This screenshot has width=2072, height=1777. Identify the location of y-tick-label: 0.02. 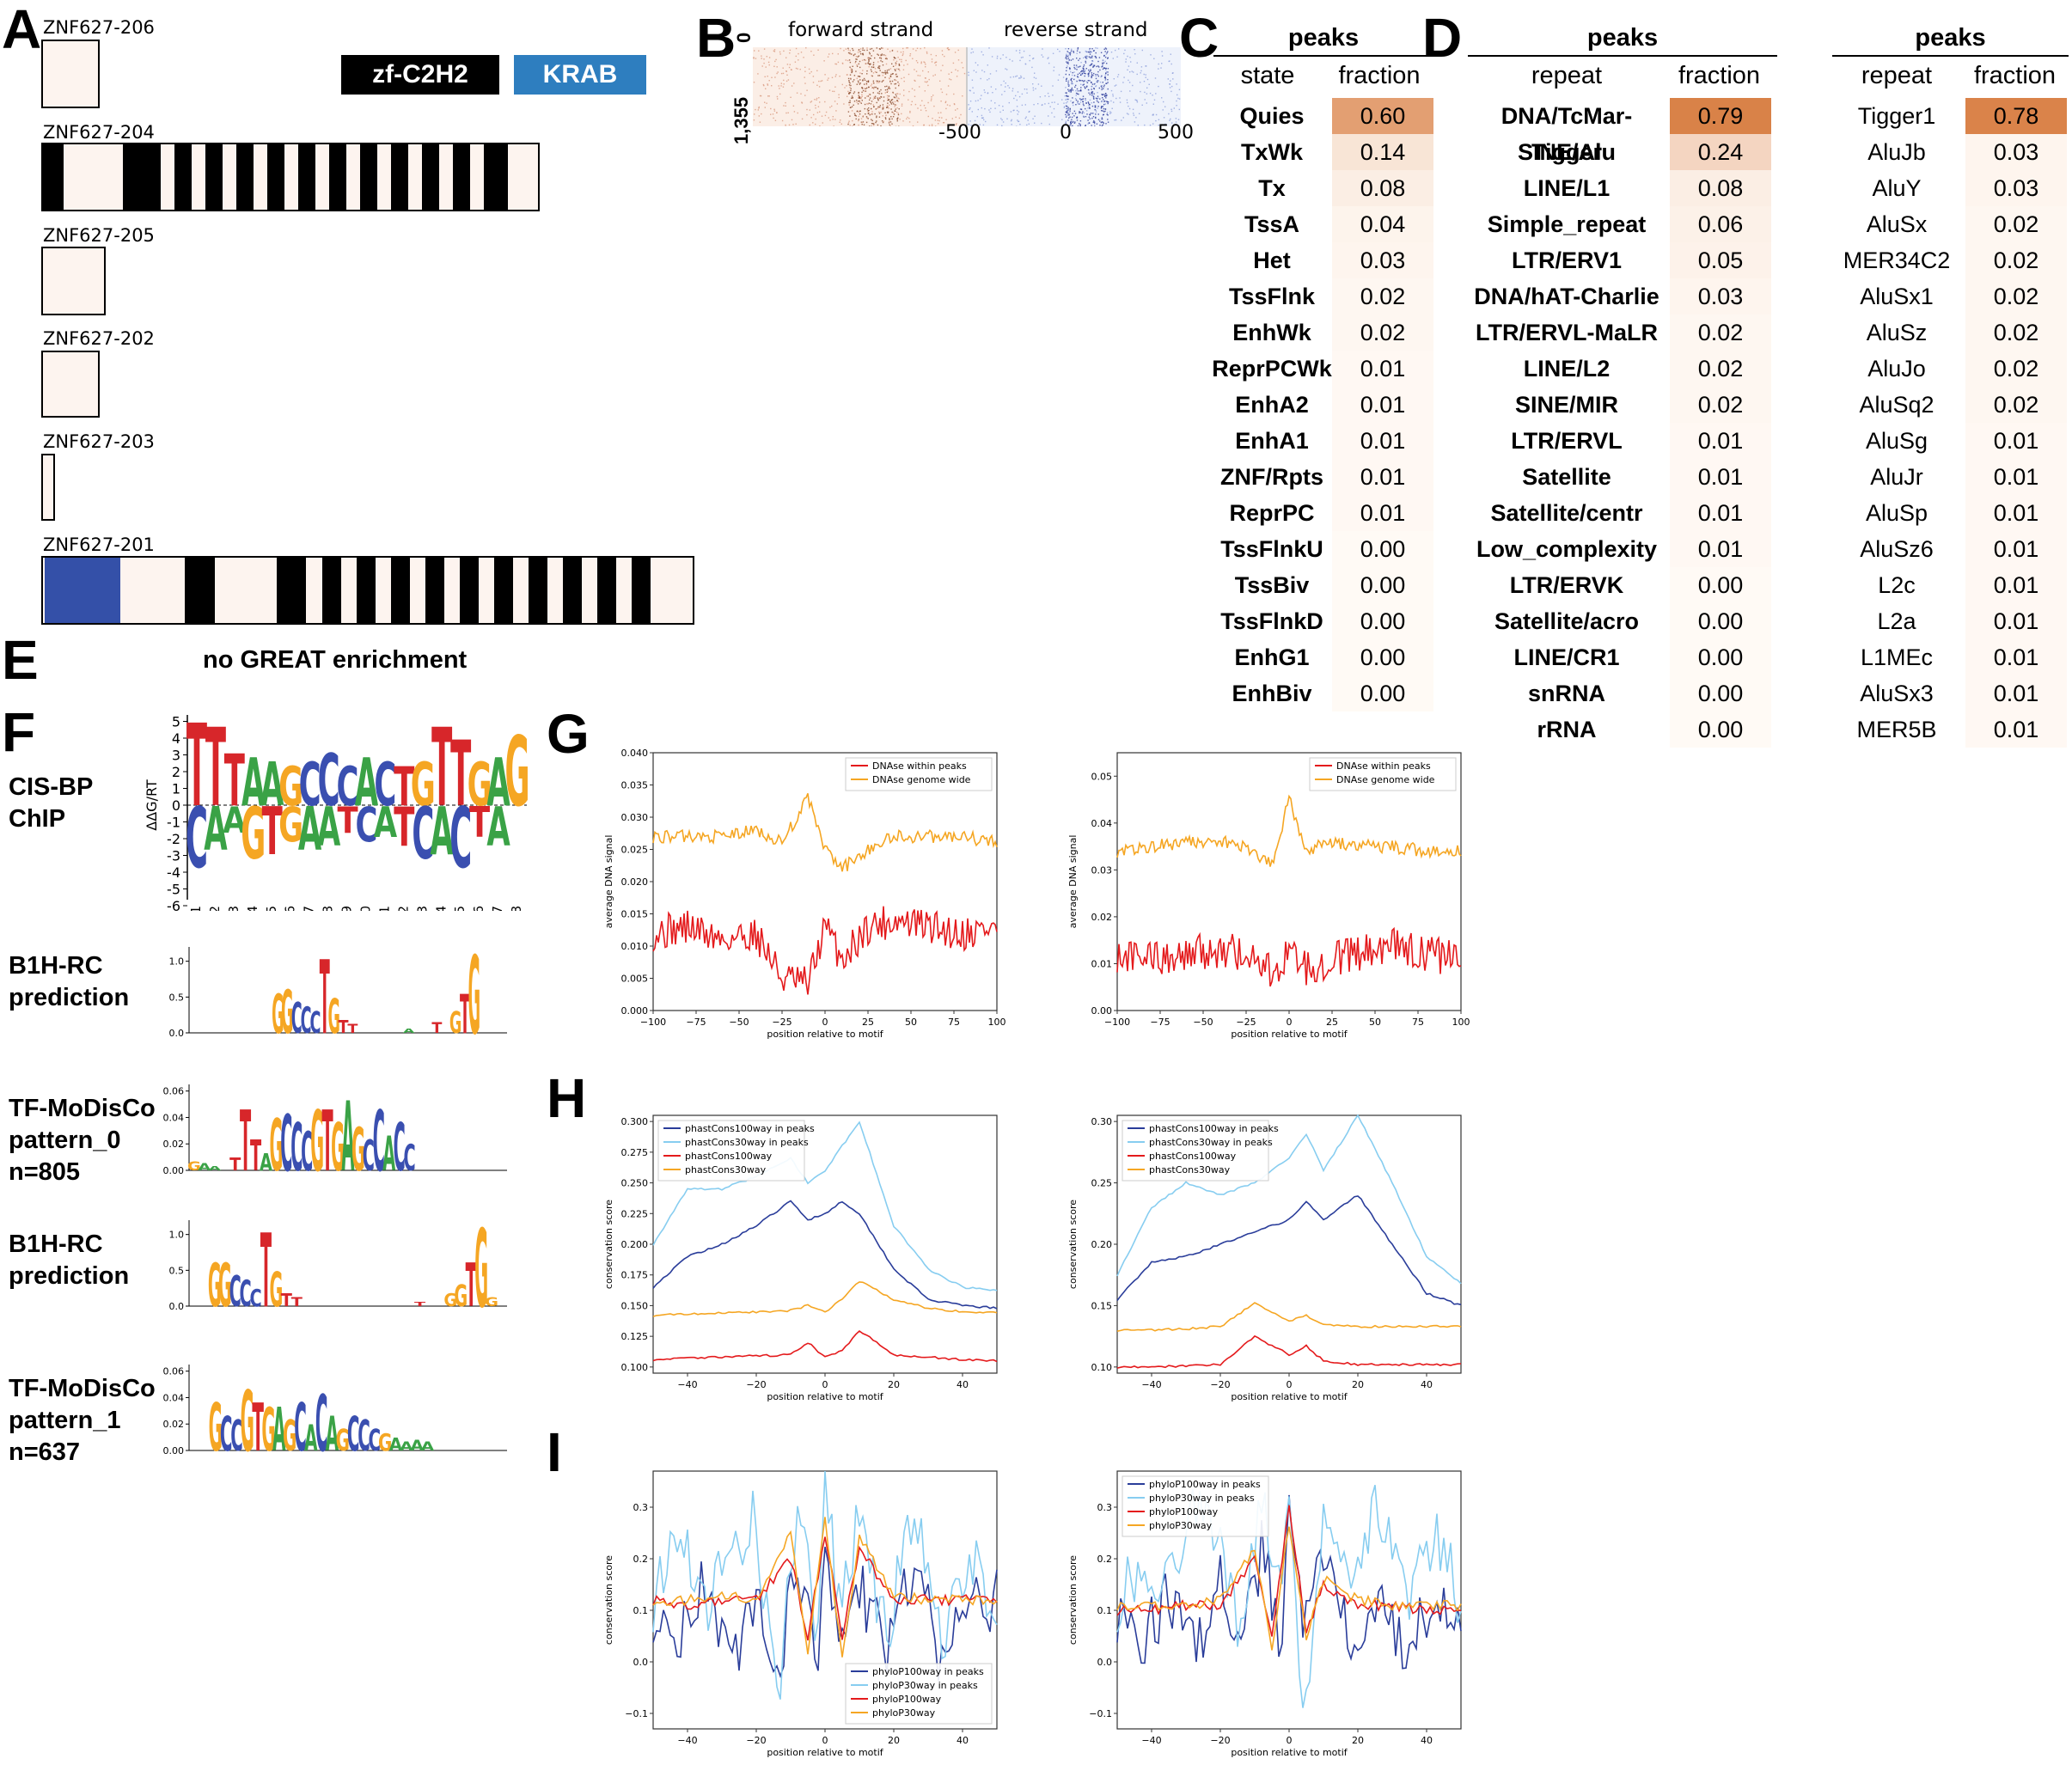
(1102, 917).